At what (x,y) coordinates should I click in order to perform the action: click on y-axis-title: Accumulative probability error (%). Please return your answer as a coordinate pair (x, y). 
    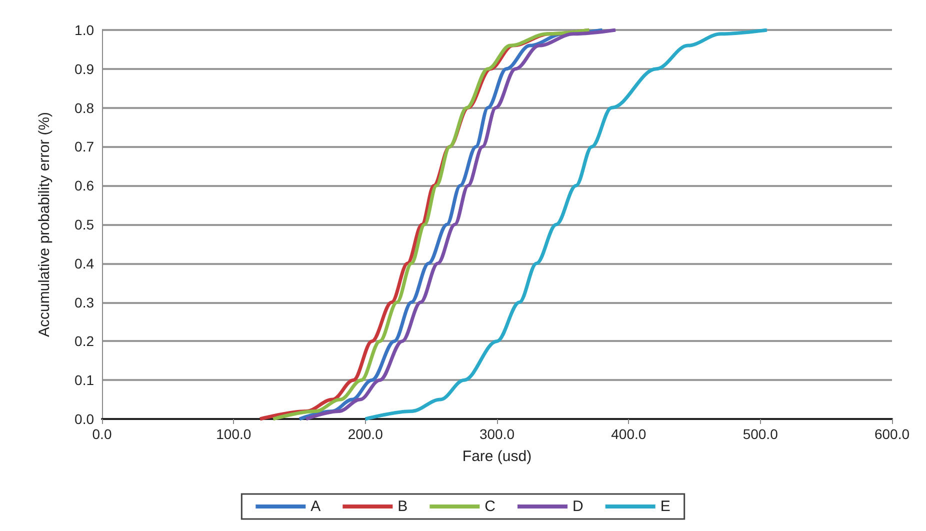
    Looking at the image, I should click on (44, 225).